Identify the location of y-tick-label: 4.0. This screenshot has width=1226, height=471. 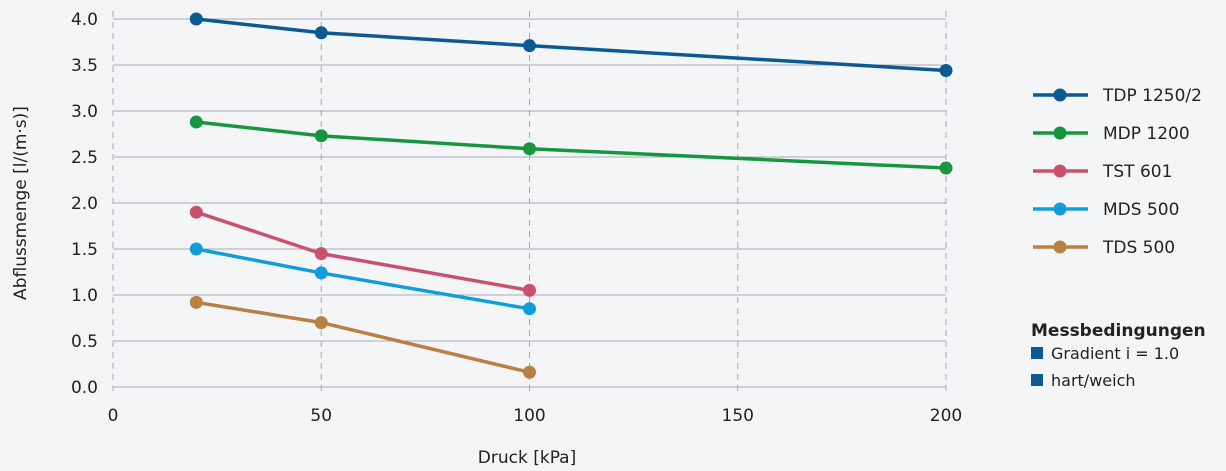
(84, 20).